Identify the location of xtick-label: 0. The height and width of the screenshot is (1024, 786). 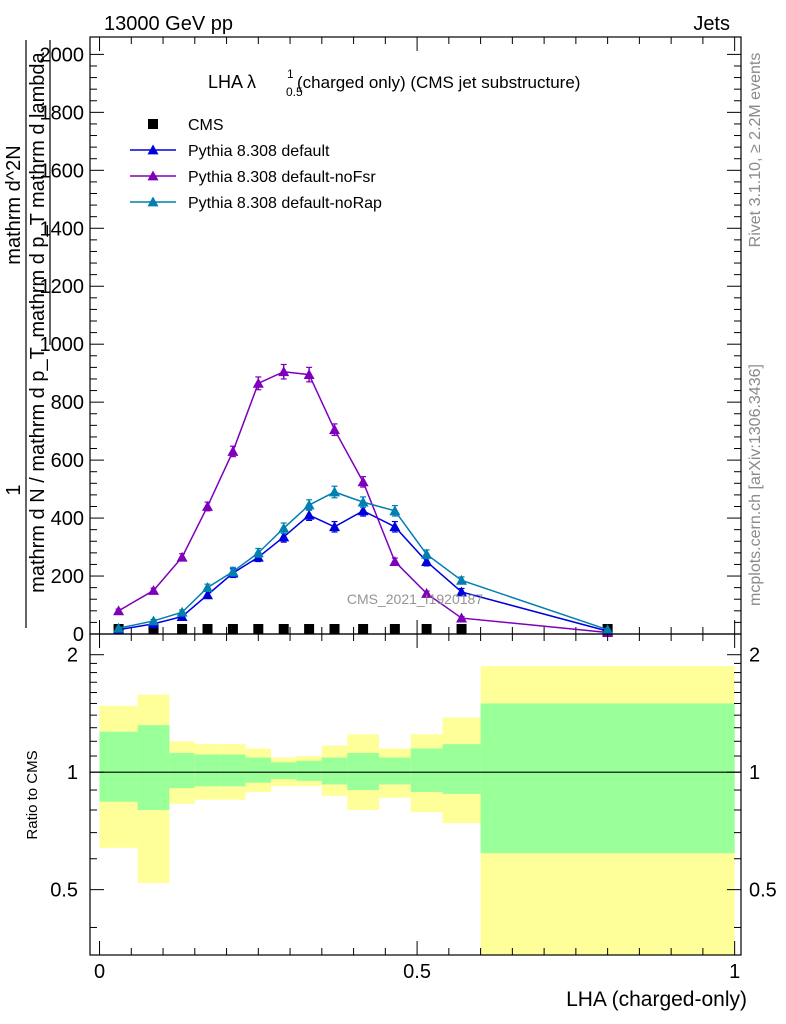
(99, 972).